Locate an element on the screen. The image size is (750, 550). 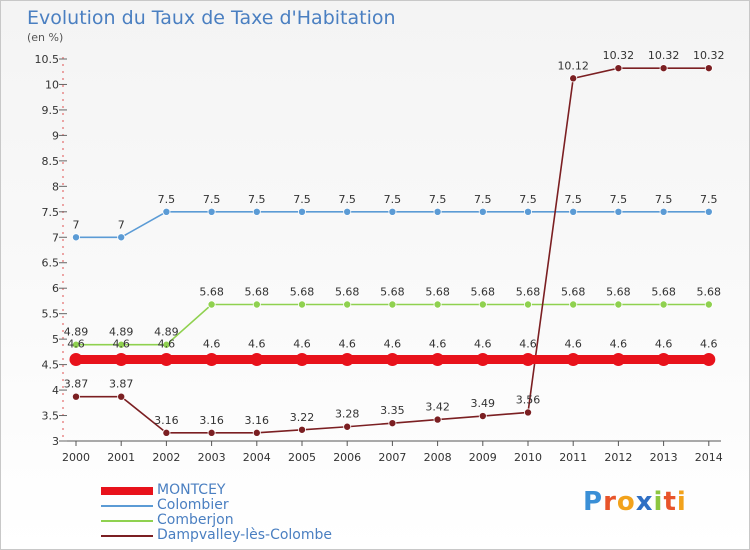
logo-letter: r is located at coordinates (610, 502).